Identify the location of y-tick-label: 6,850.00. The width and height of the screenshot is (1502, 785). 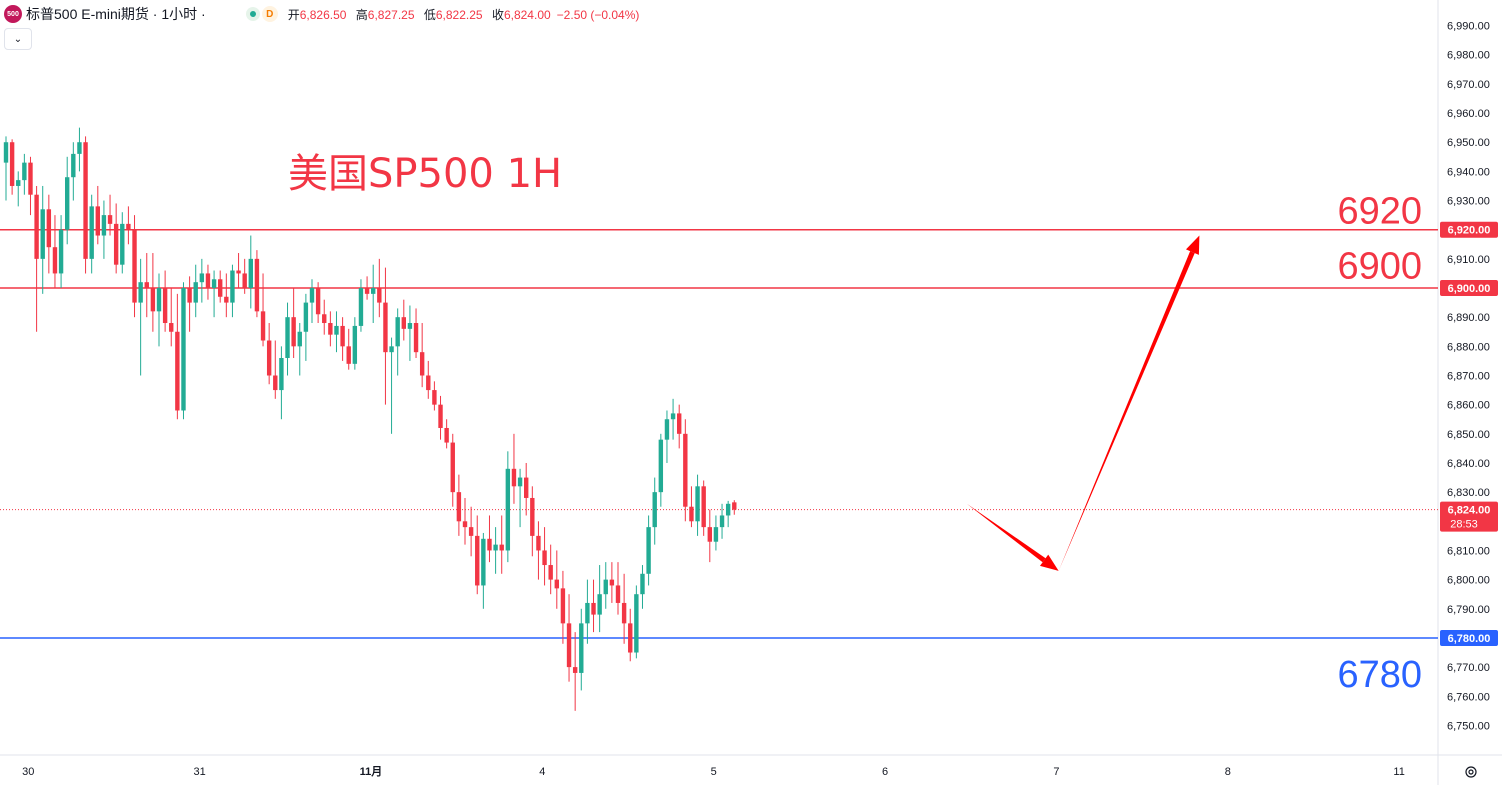
(1468, 435).